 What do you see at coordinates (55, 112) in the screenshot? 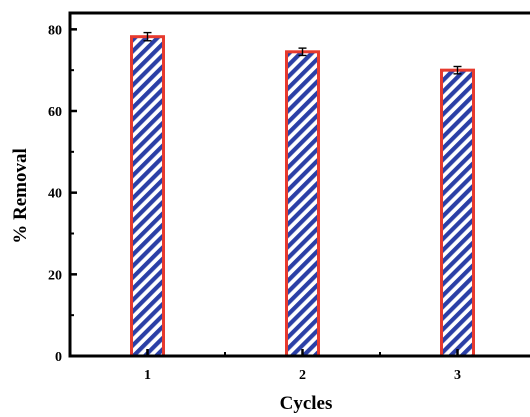
I see `y-tick-label: 60` at bounding box center [55, 112].